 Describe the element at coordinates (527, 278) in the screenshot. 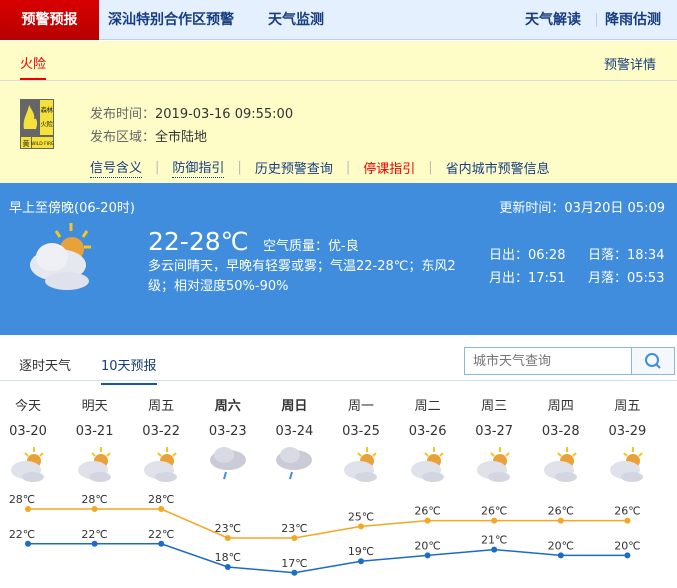

I see `moonrise: 月出：17:51` at that location.